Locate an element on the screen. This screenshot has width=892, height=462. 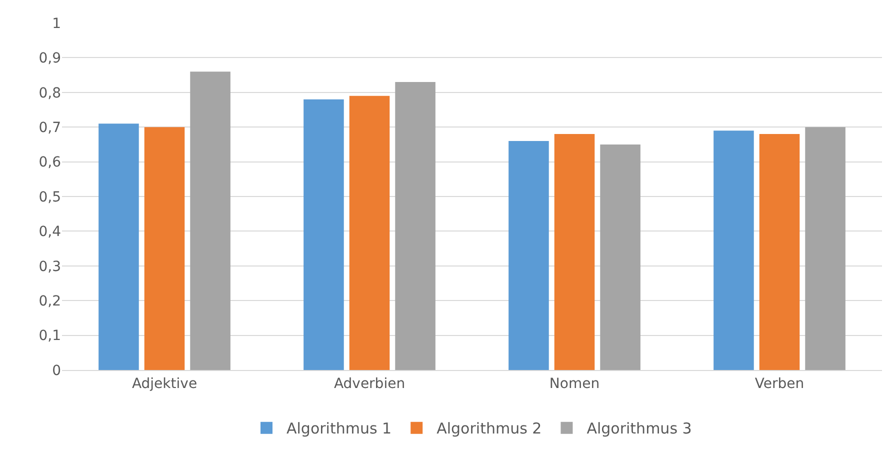
y-tick-label: 0,7 is located at coordinates (49, 128).